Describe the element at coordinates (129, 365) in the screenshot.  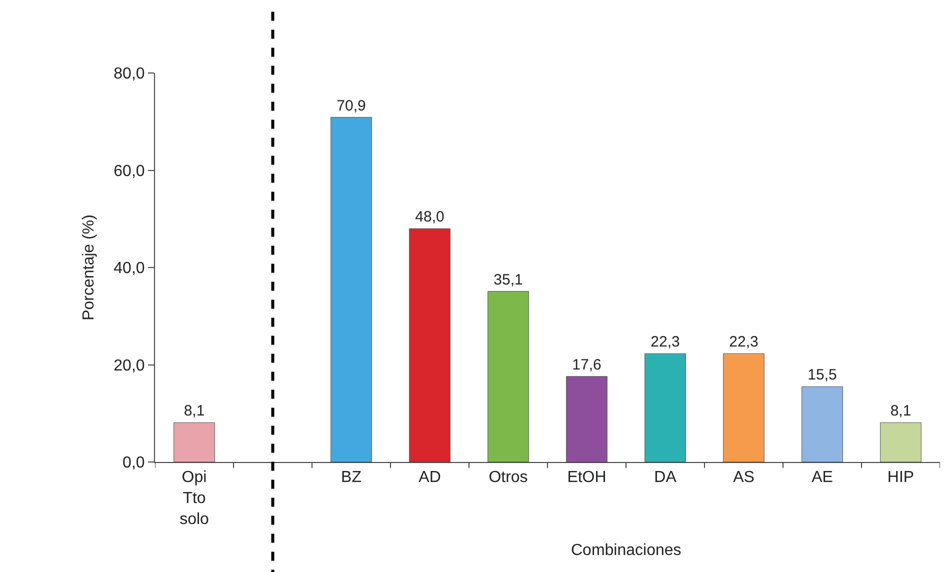
I see `y-tick-label: 20,0` at that location.